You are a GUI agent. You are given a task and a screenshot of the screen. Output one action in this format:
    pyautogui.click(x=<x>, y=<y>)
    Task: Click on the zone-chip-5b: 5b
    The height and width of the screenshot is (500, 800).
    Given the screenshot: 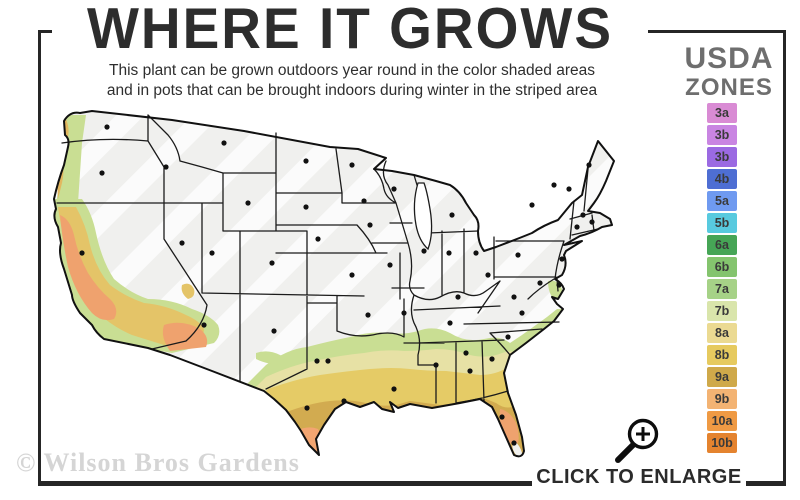 What is the action you would take?
    pyautogui.click(x=722, y=223)
    